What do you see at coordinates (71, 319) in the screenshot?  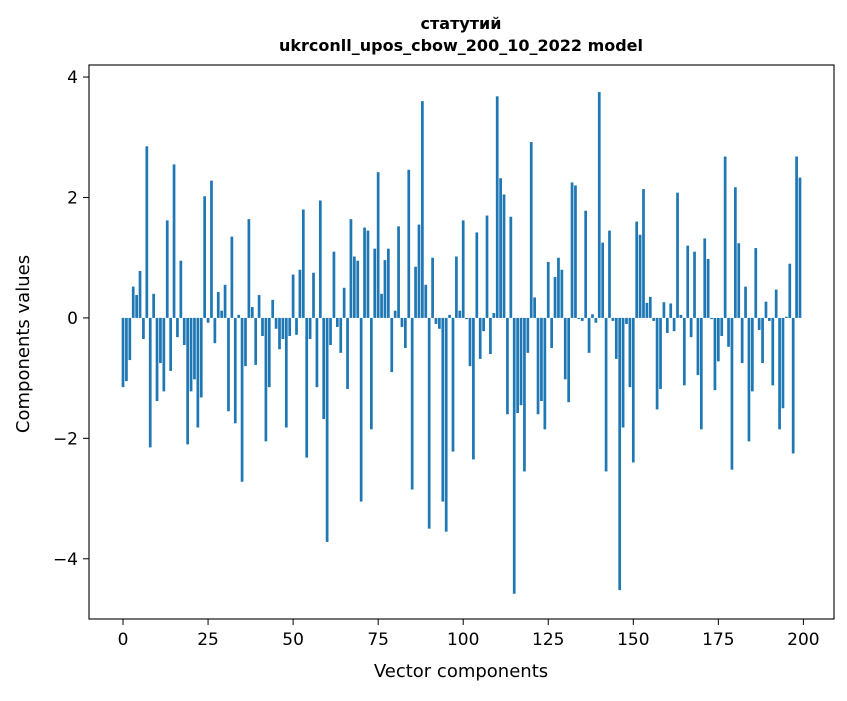 I see `y-axis-ticks: −4 −2 0 2 4` at bounding box center [71, 319].